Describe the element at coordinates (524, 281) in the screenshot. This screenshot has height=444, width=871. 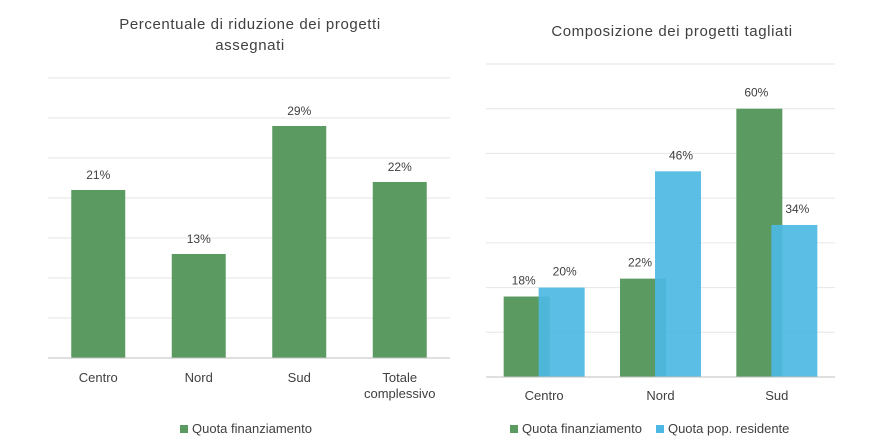
I see `data-label: 18%` at that location.